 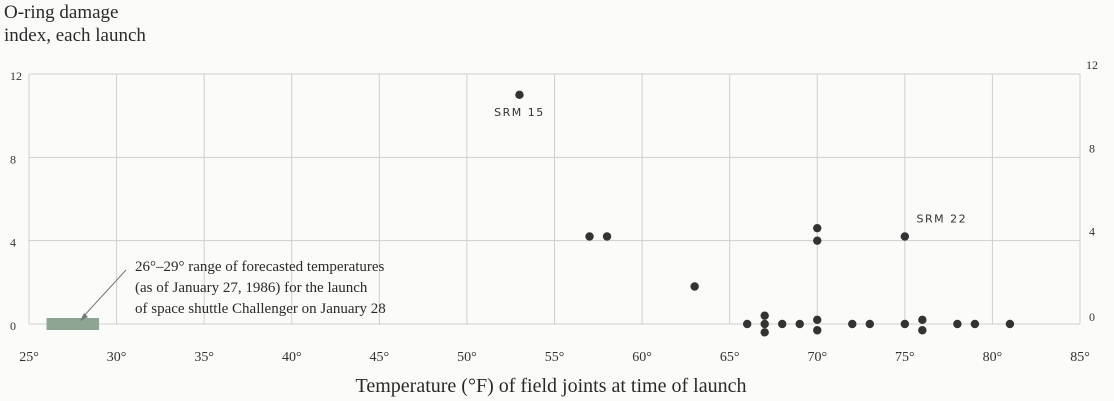 I want to click on x-ticks: 25° 30° 35° 40° 45° 50° 55° 60° 65° 70° 75° 80° 85°, so click(x=554, y=357).